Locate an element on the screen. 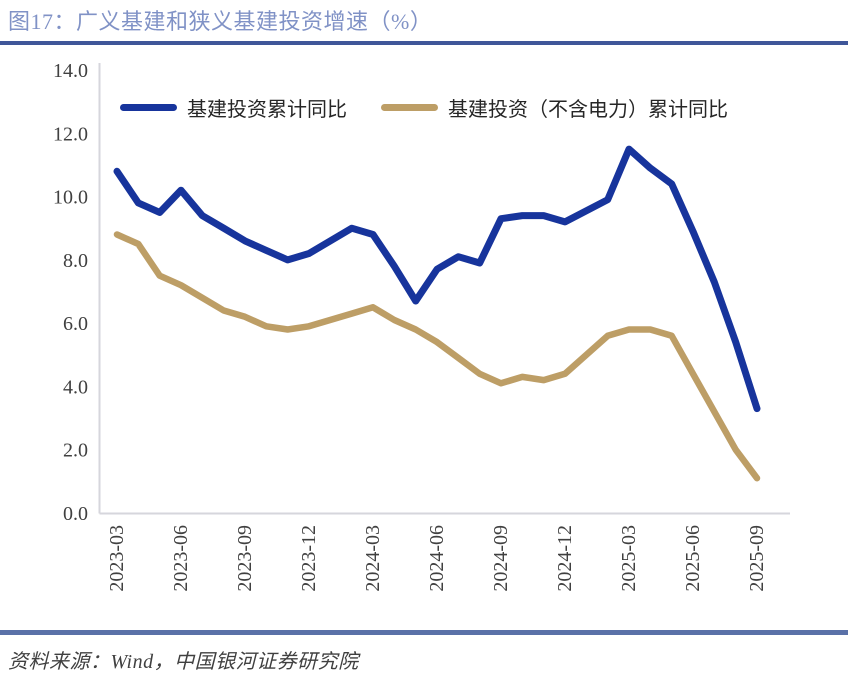 The width and height of the screenshot is (848, 679). x-tick-label: 2025-09 is located at coordinates (757, 558).